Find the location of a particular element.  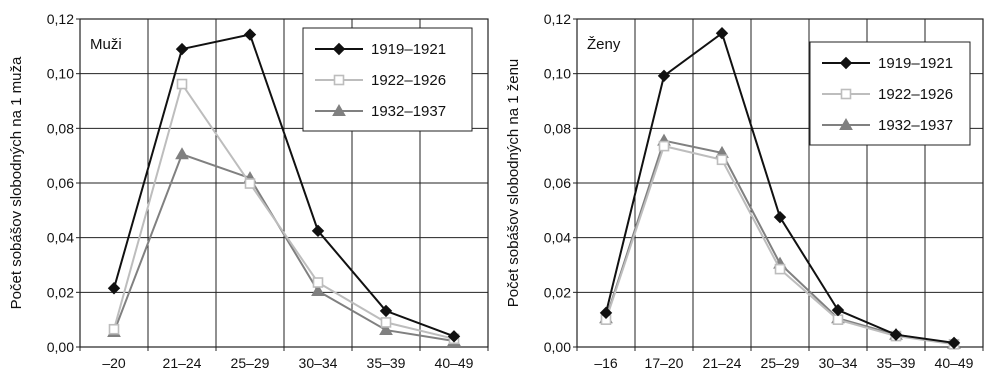

y-axis-label: Počet sobášov slobodných na 1 muža is located at coordinates (16, 182).